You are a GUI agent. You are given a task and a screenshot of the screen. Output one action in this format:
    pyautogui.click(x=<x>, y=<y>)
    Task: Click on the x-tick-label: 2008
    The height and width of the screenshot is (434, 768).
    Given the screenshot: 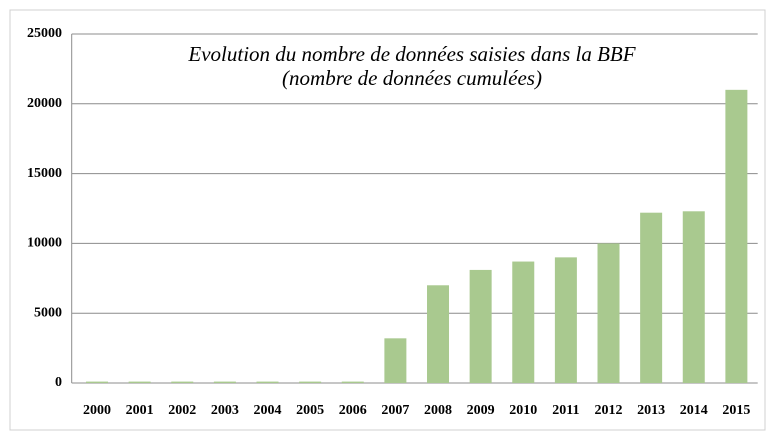 What is the action you would take?
    pyautogui.click(x=438, y=410)
    